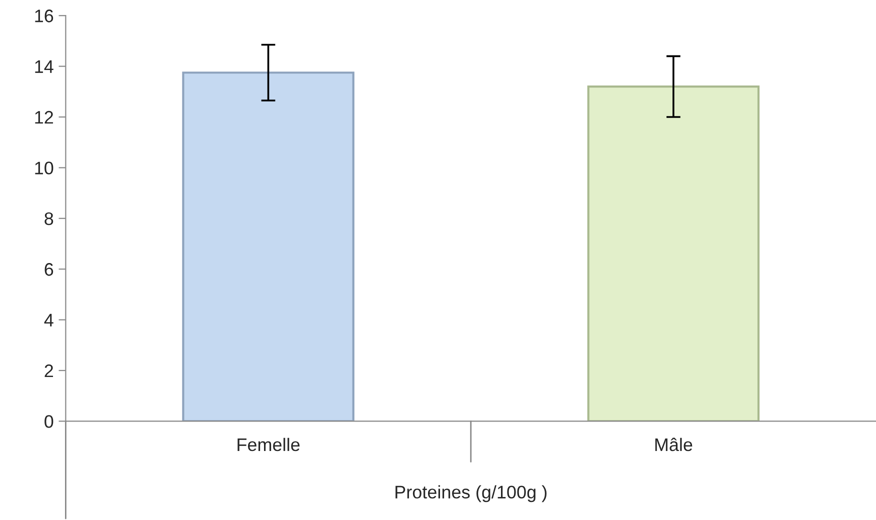  I want to click on x-tick-label: Femelle, so click(269, 445).